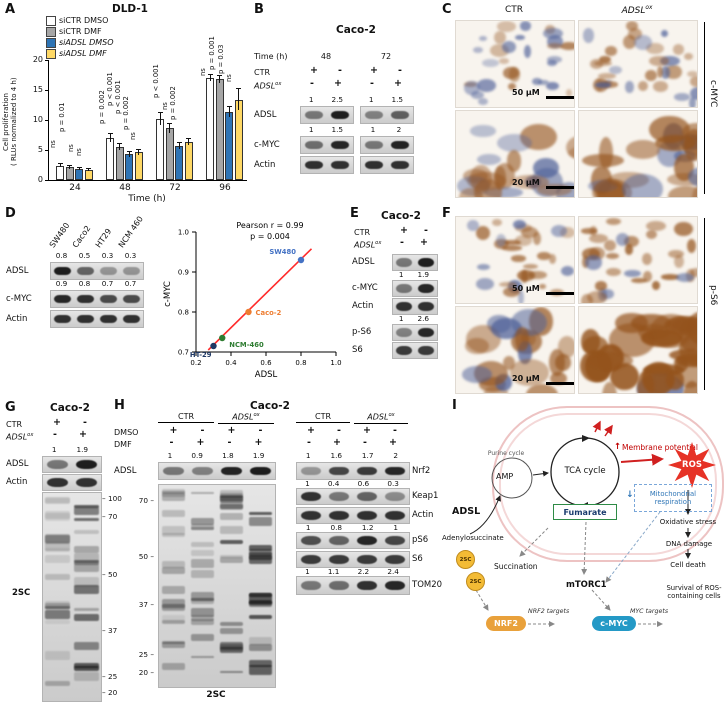 The height and width of the screenshot is (711, 726). Describe the element at coordinates (109, 692) in the screenshot. I see `mw-20: 20` at that location.